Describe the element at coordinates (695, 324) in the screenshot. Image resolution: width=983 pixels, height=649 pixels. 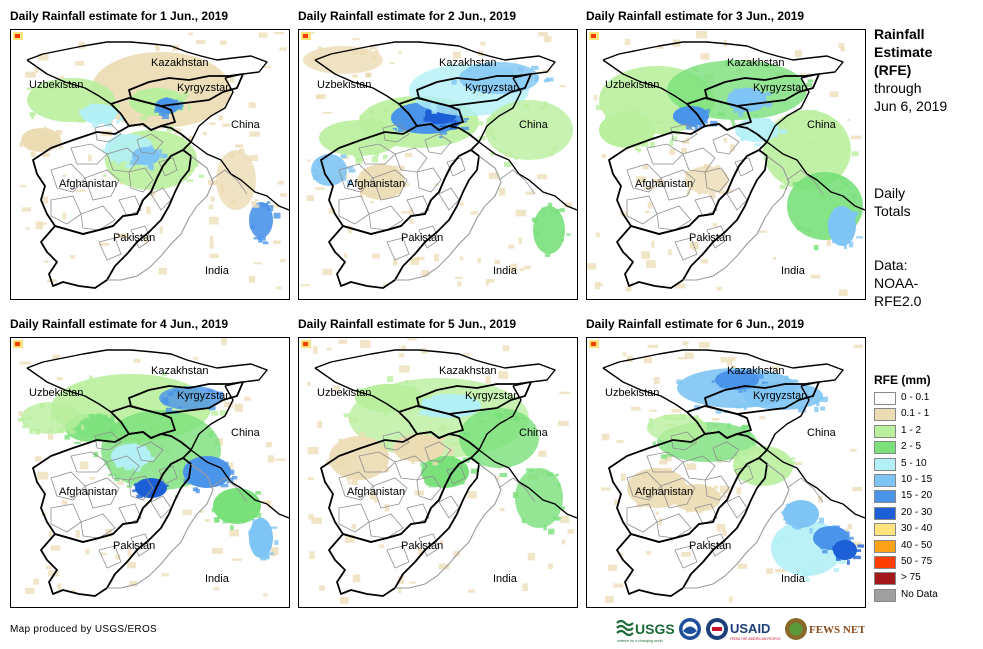
I see `panel-title: Daily Rainfall estimate for 6 Jun., 2019` at that location.